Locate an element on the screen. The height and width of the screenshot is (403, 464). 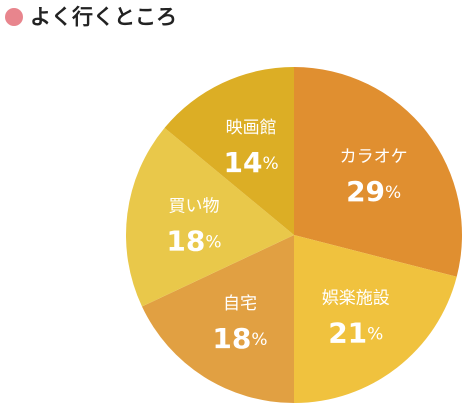
slice-label: 買い物 is located at coordinates (193, 206).